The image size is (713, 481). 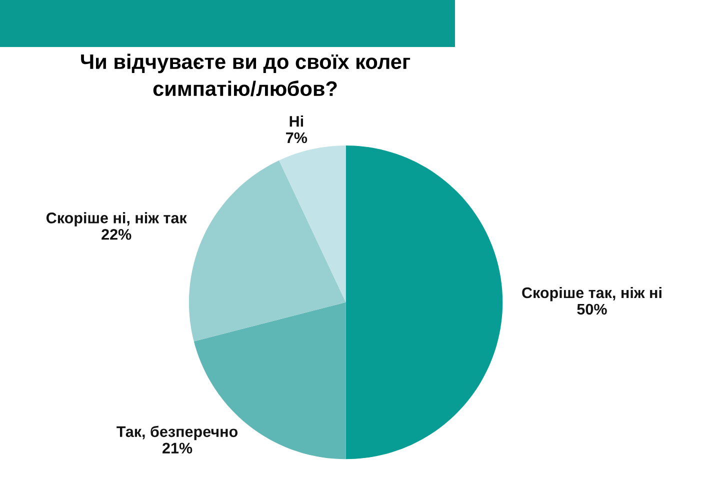 What do you see at coordinates (245, 75) in the screenshot?
I see `chart-title: Чи відчуваєте ви до своїх колег симпатію/любов?` at bounding box center [245, 75].